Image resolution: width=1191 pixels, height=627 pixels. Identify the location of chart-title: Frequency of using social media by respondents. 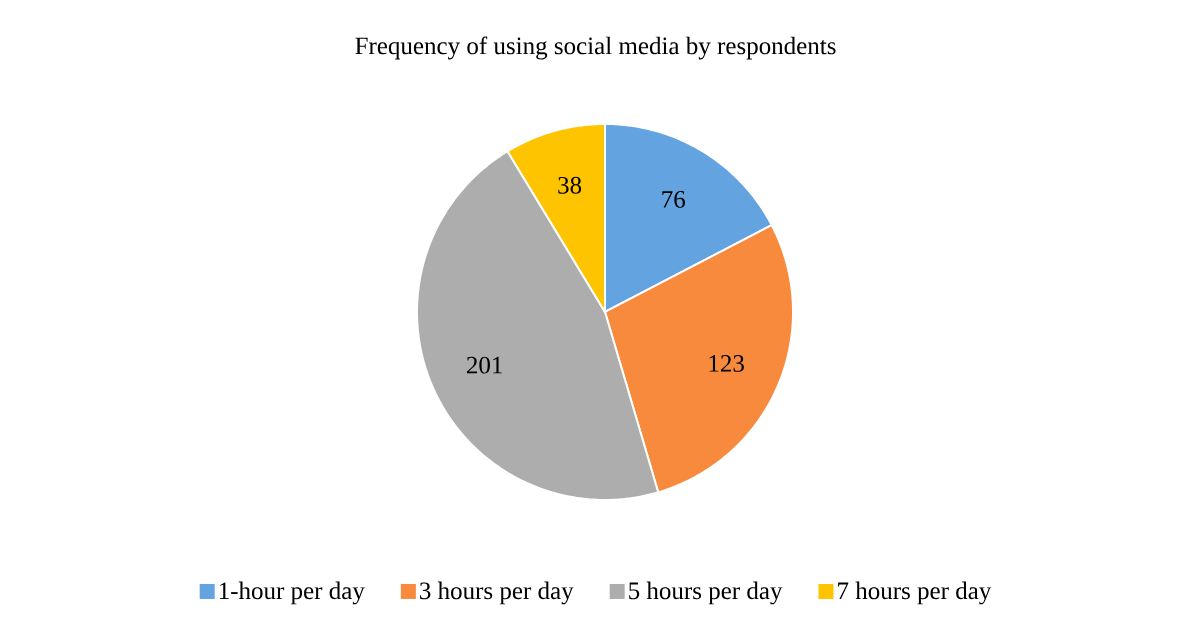
(595, 48).